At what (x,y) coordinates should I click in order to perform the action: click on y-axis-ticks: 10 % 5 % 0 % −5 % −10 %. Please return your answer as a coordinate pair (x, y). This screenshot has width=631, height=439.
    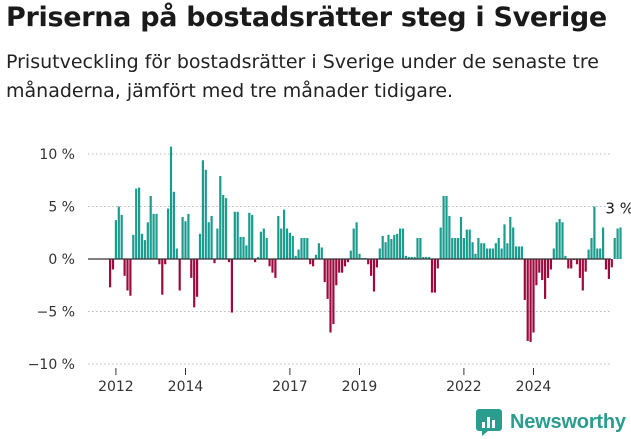
    Looking at the image, I should click on (51, 260).